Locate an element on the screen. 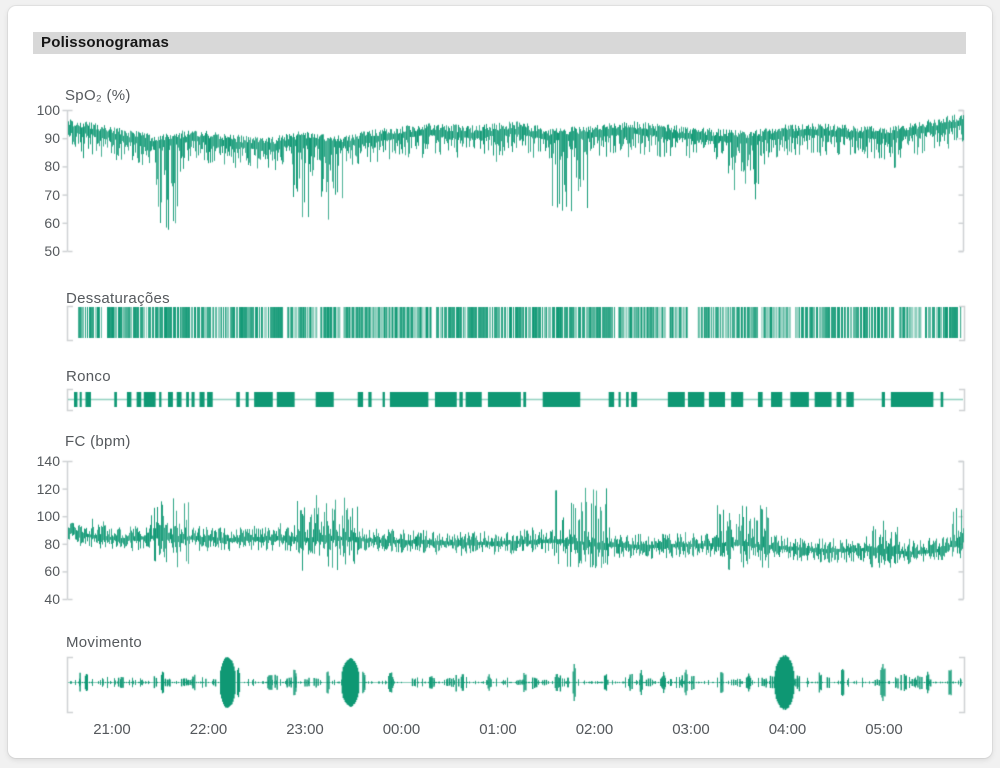  heart-rate-chart-label: FC (bpm) is located at coordinates (98, 441).